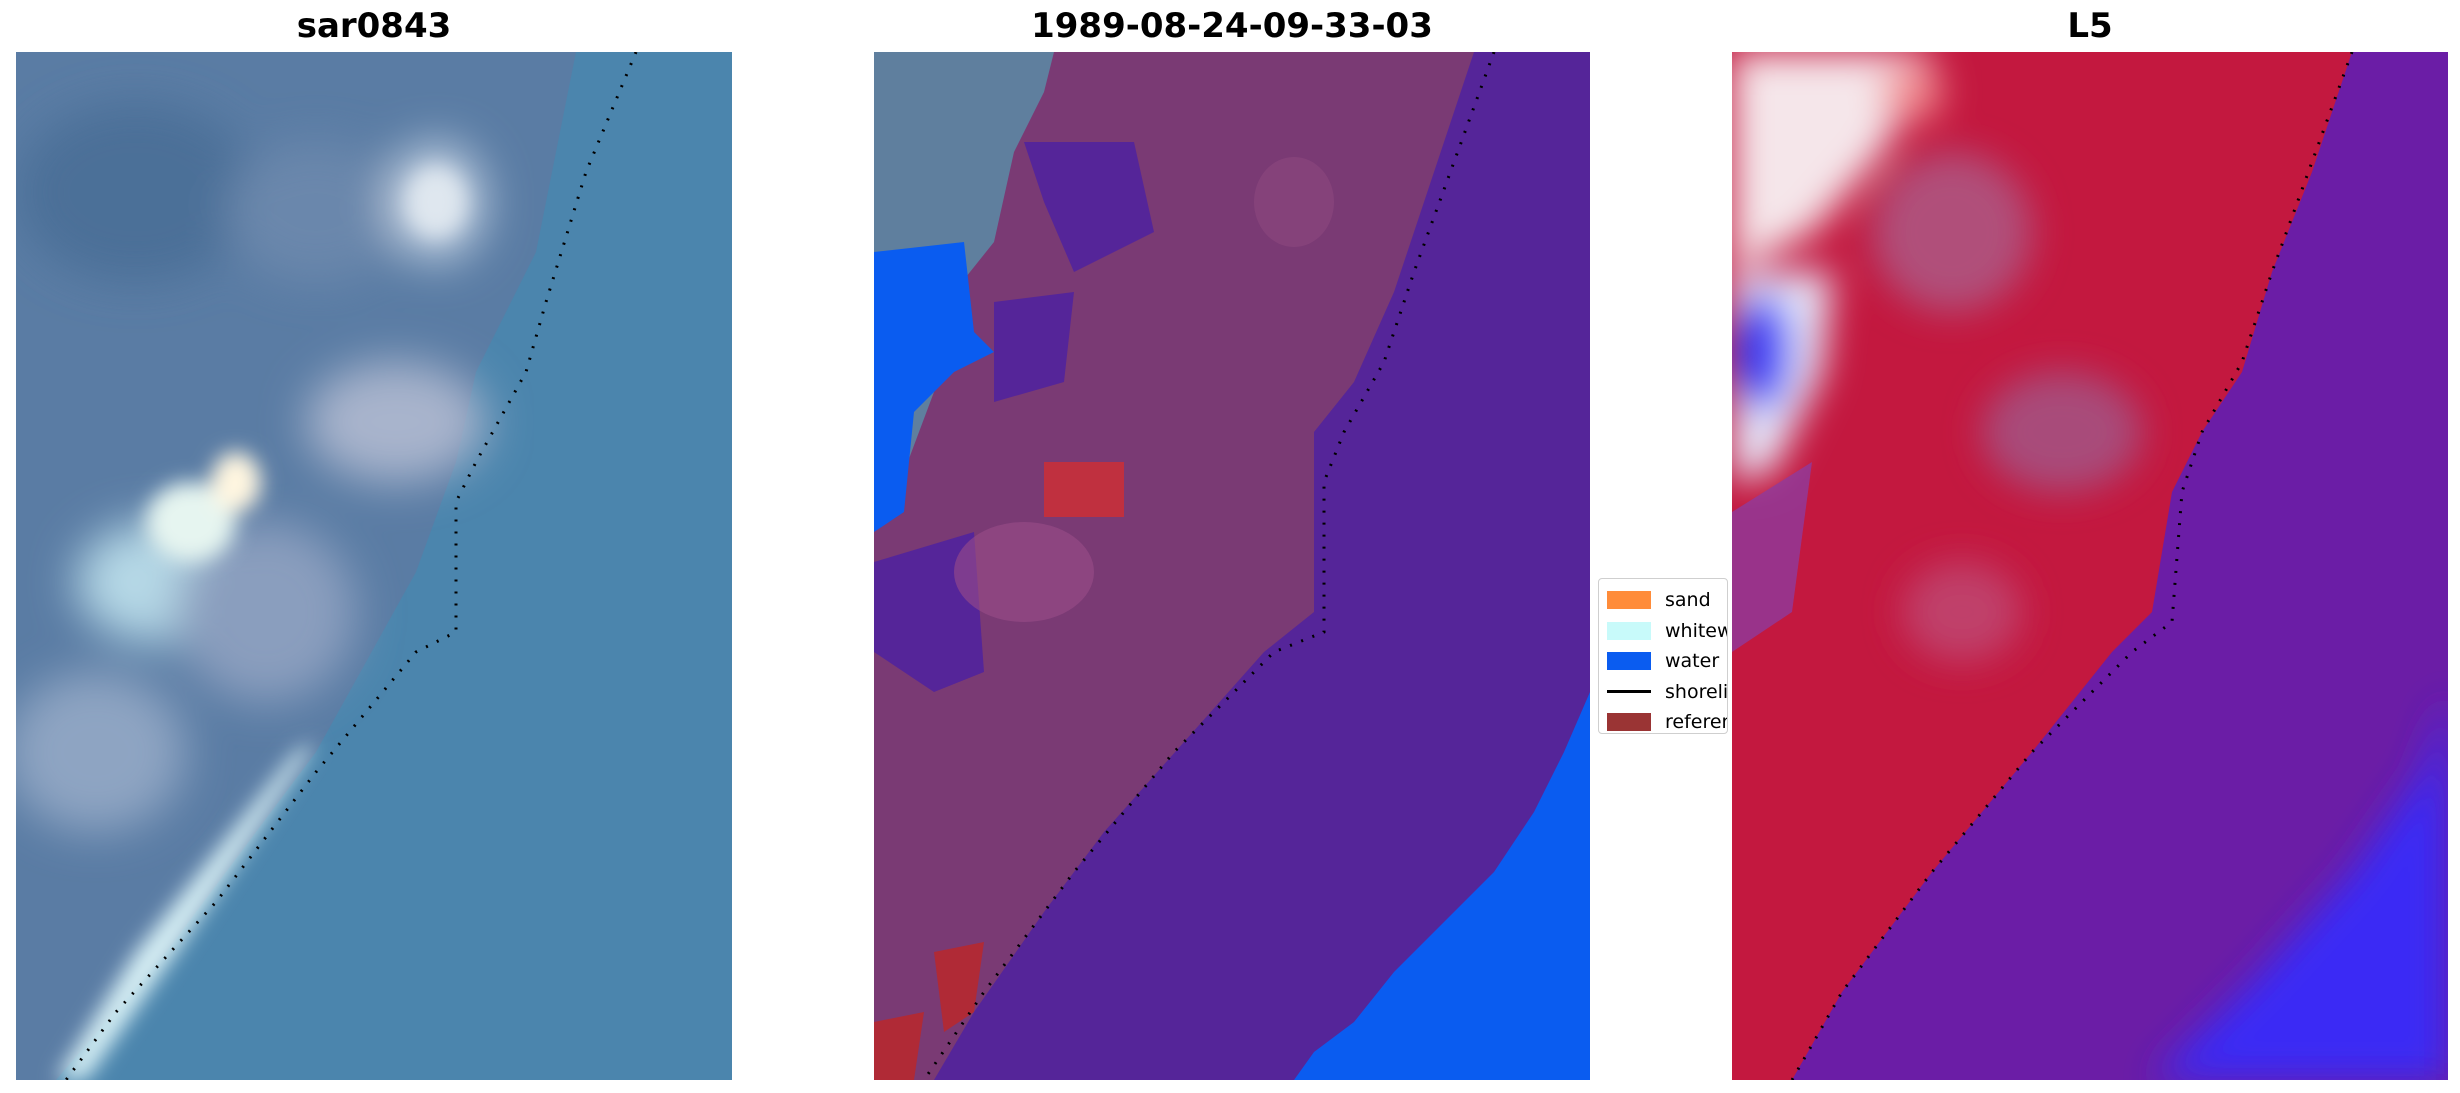  What do you see at coordinates (1696, 722) in the screenshot?
I see `legend-label: reference` at bounding box center [1696, 722].